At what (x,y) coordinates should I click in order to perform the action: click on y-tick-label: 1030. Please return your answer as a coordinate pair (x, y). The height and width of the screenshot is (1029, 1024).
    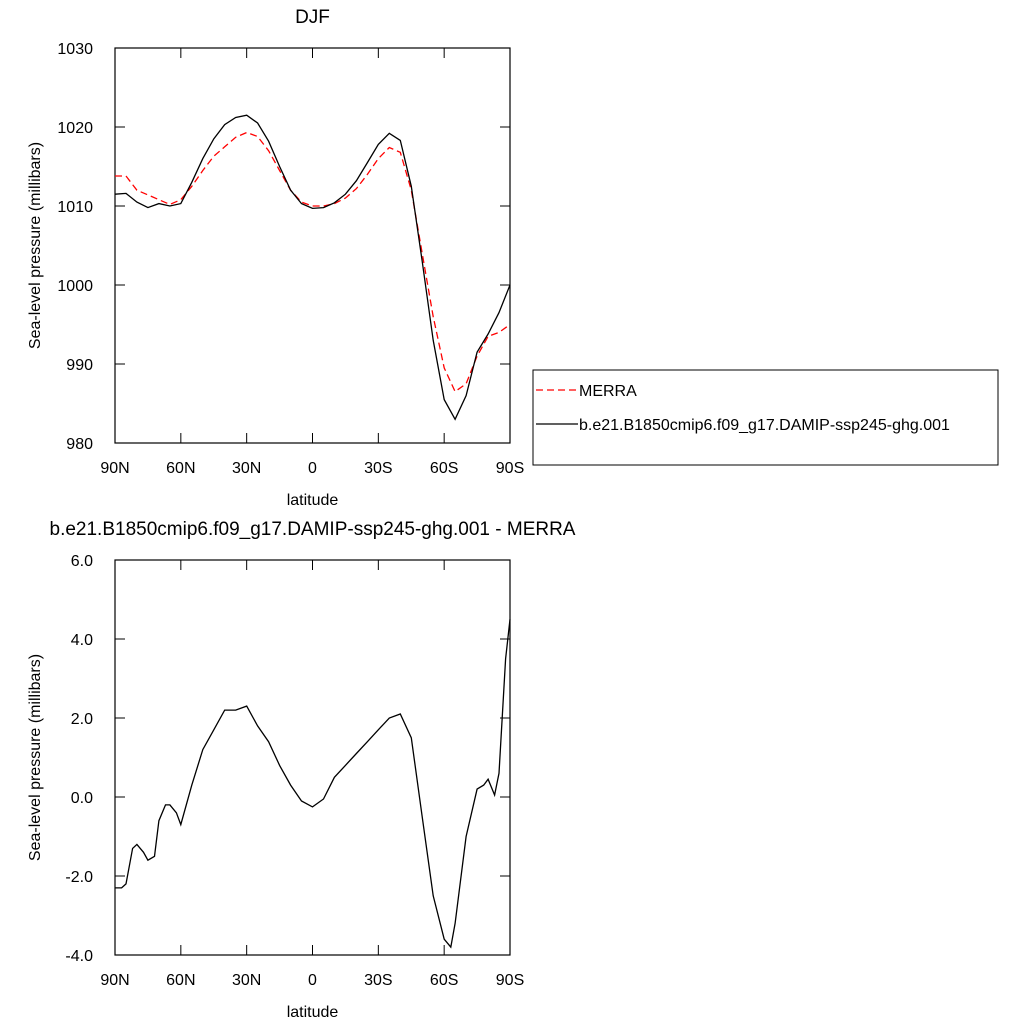
    Looking at the image, I should click on (75, 49).